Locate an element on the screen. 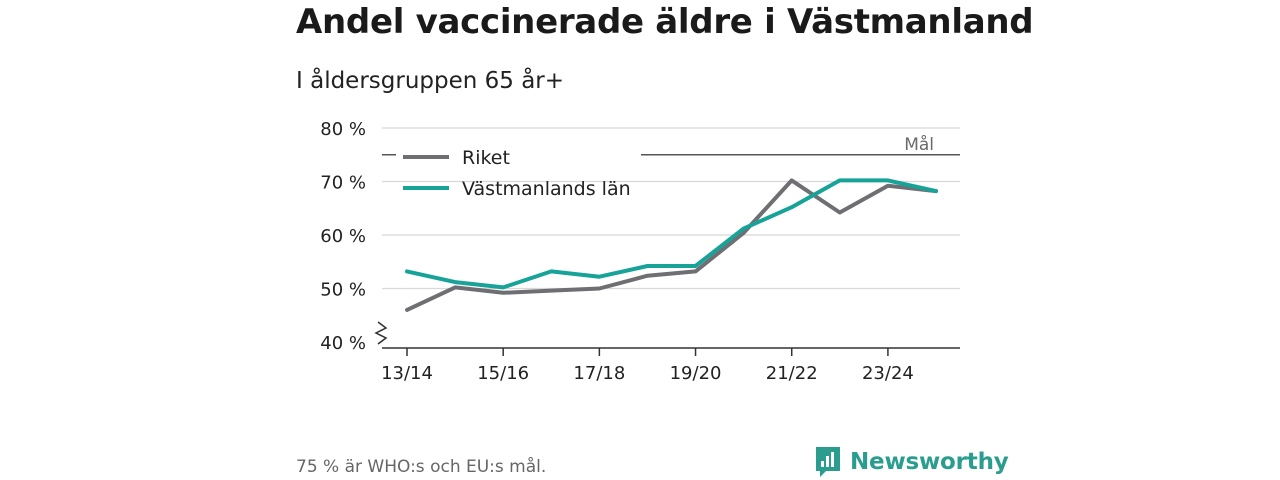 Image resolution: width=1280 pixels, height=480 pixels. chart-title: Andel vaccinerade äldre i Västmanland is located at coordinates (665, 22).